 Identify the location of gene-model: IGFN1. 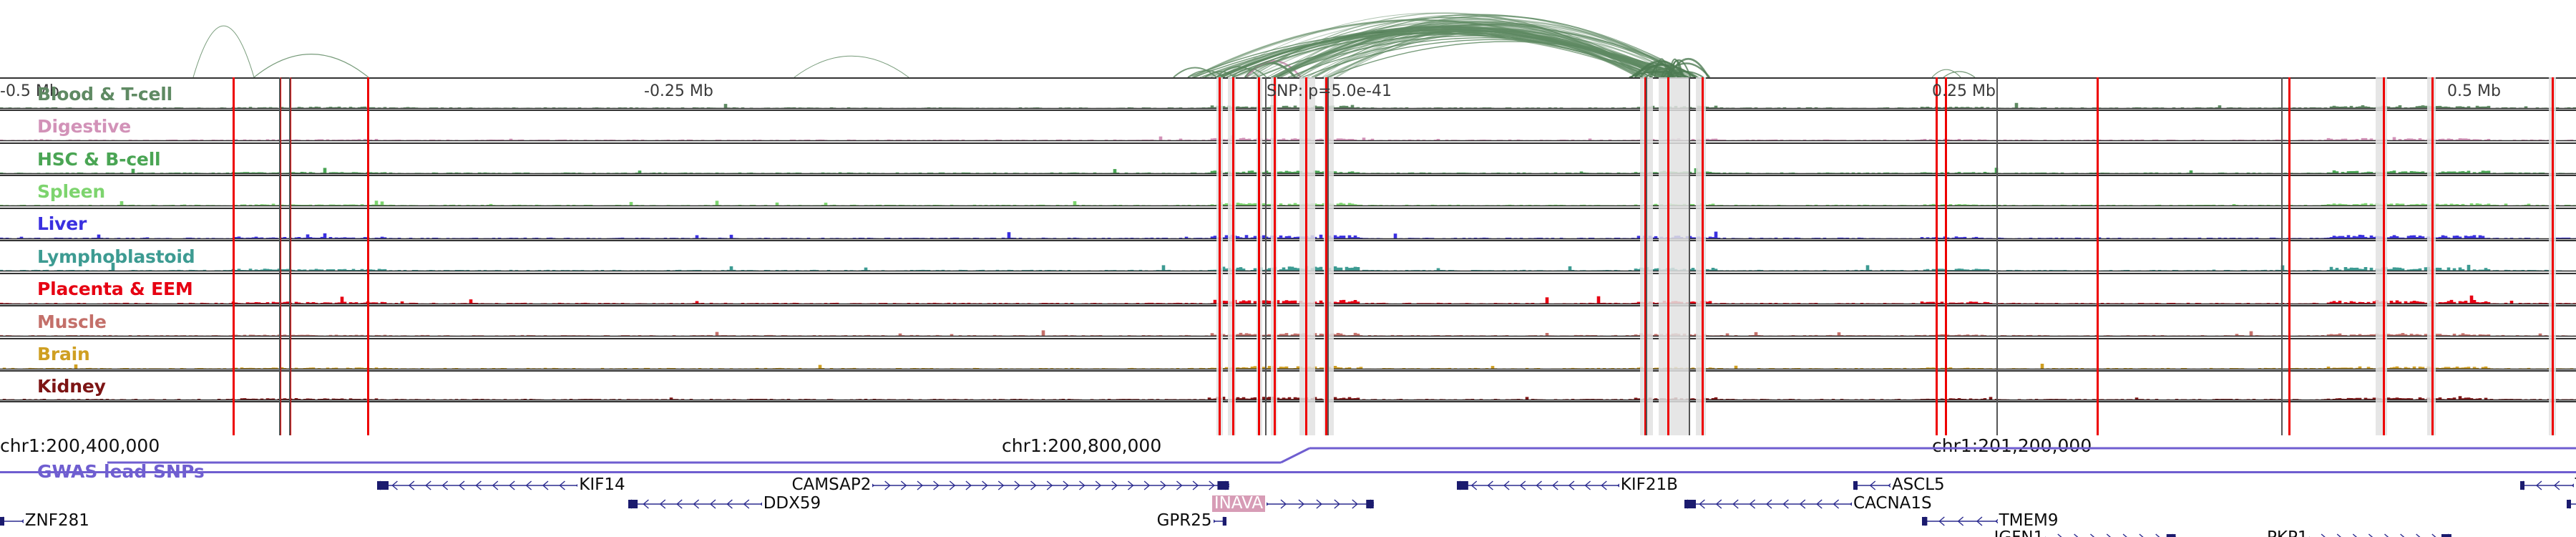
(2084, 533).